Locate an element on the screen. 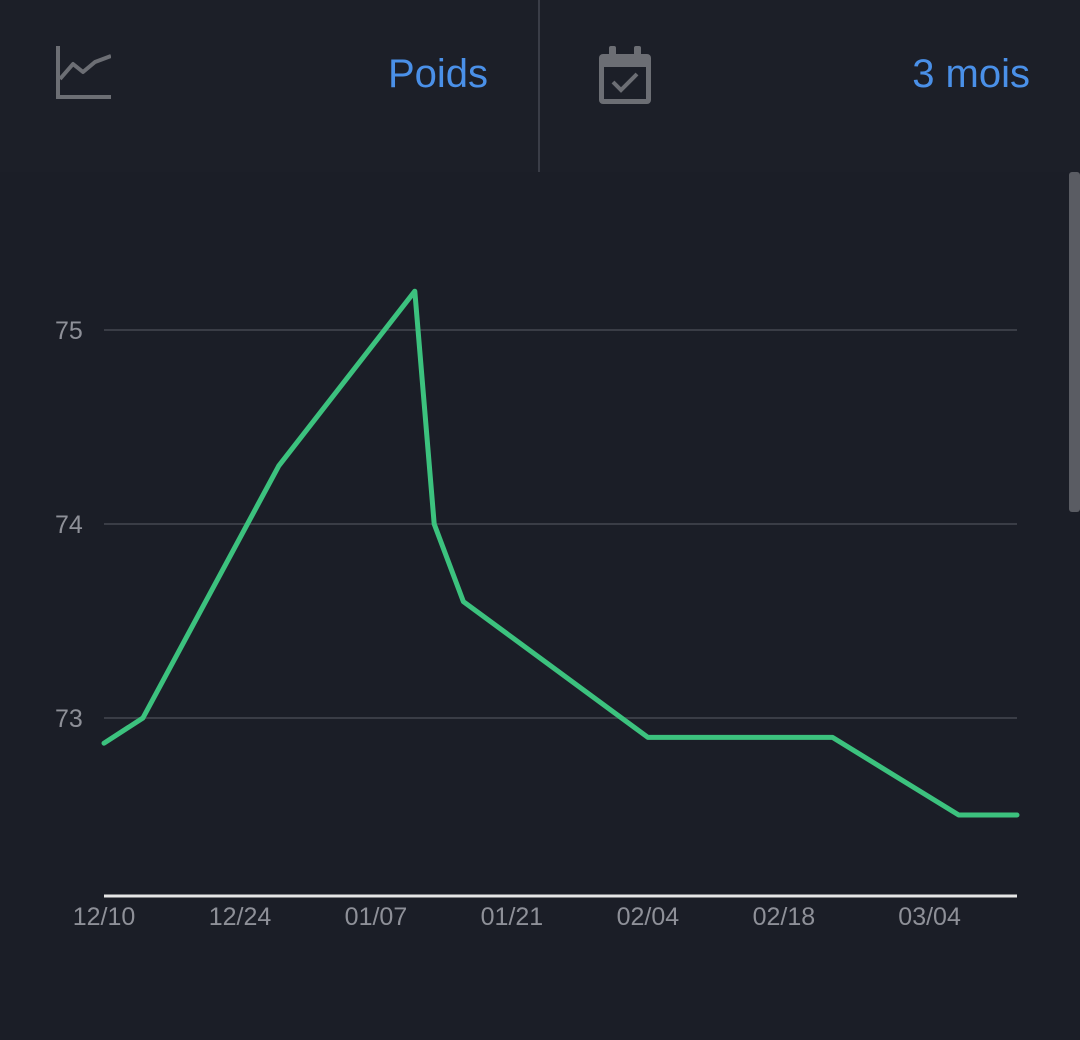 This screenshot has width=1080, height=1040. header-divider is located at coordinates (539, 86).